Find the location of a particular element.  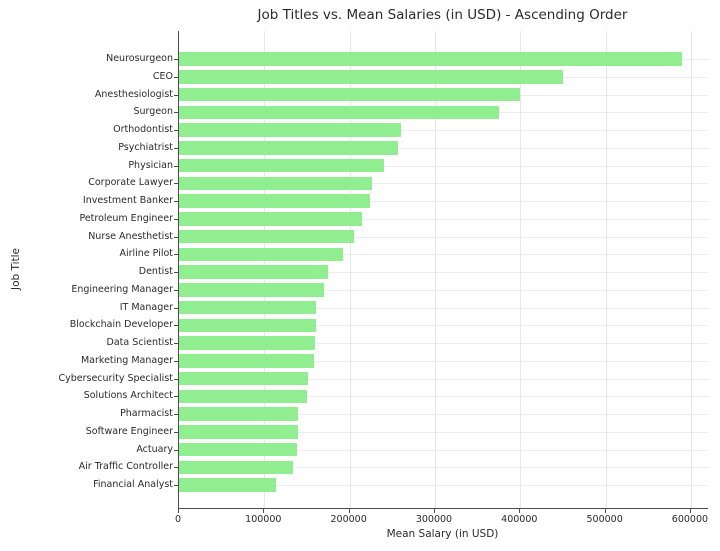

y-tick-label: Data Scientist is located at coordinates (140, 342).